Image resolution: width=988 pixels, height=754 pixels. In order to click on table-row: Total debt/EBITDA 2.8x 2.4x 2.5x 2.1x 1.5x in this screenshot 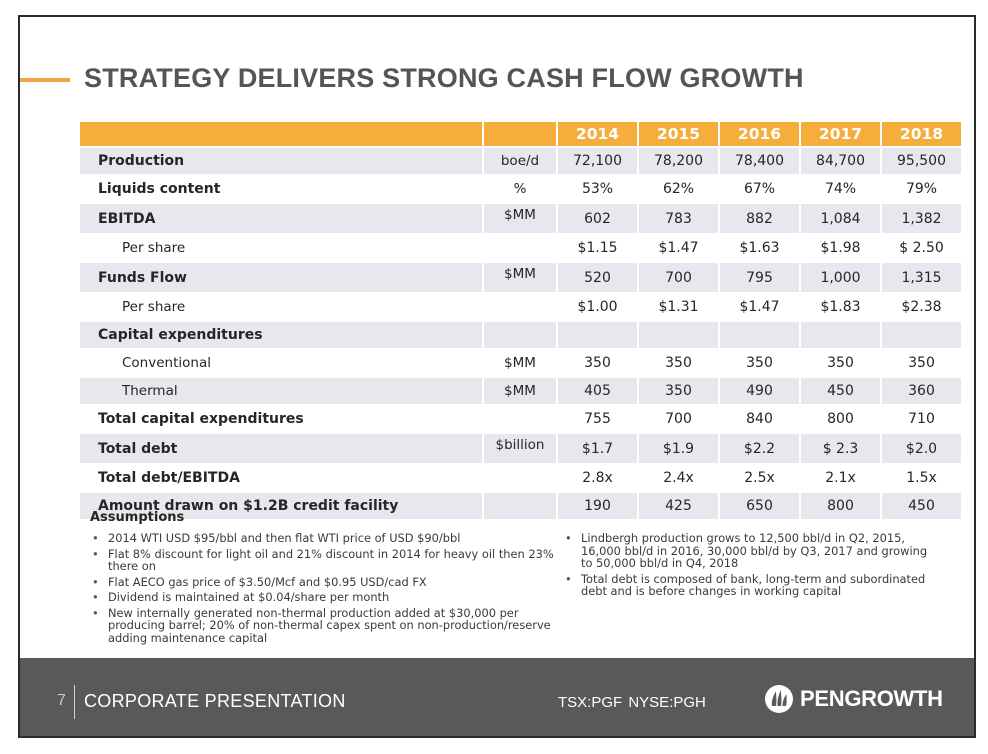, I will do `click(521, 478)`.